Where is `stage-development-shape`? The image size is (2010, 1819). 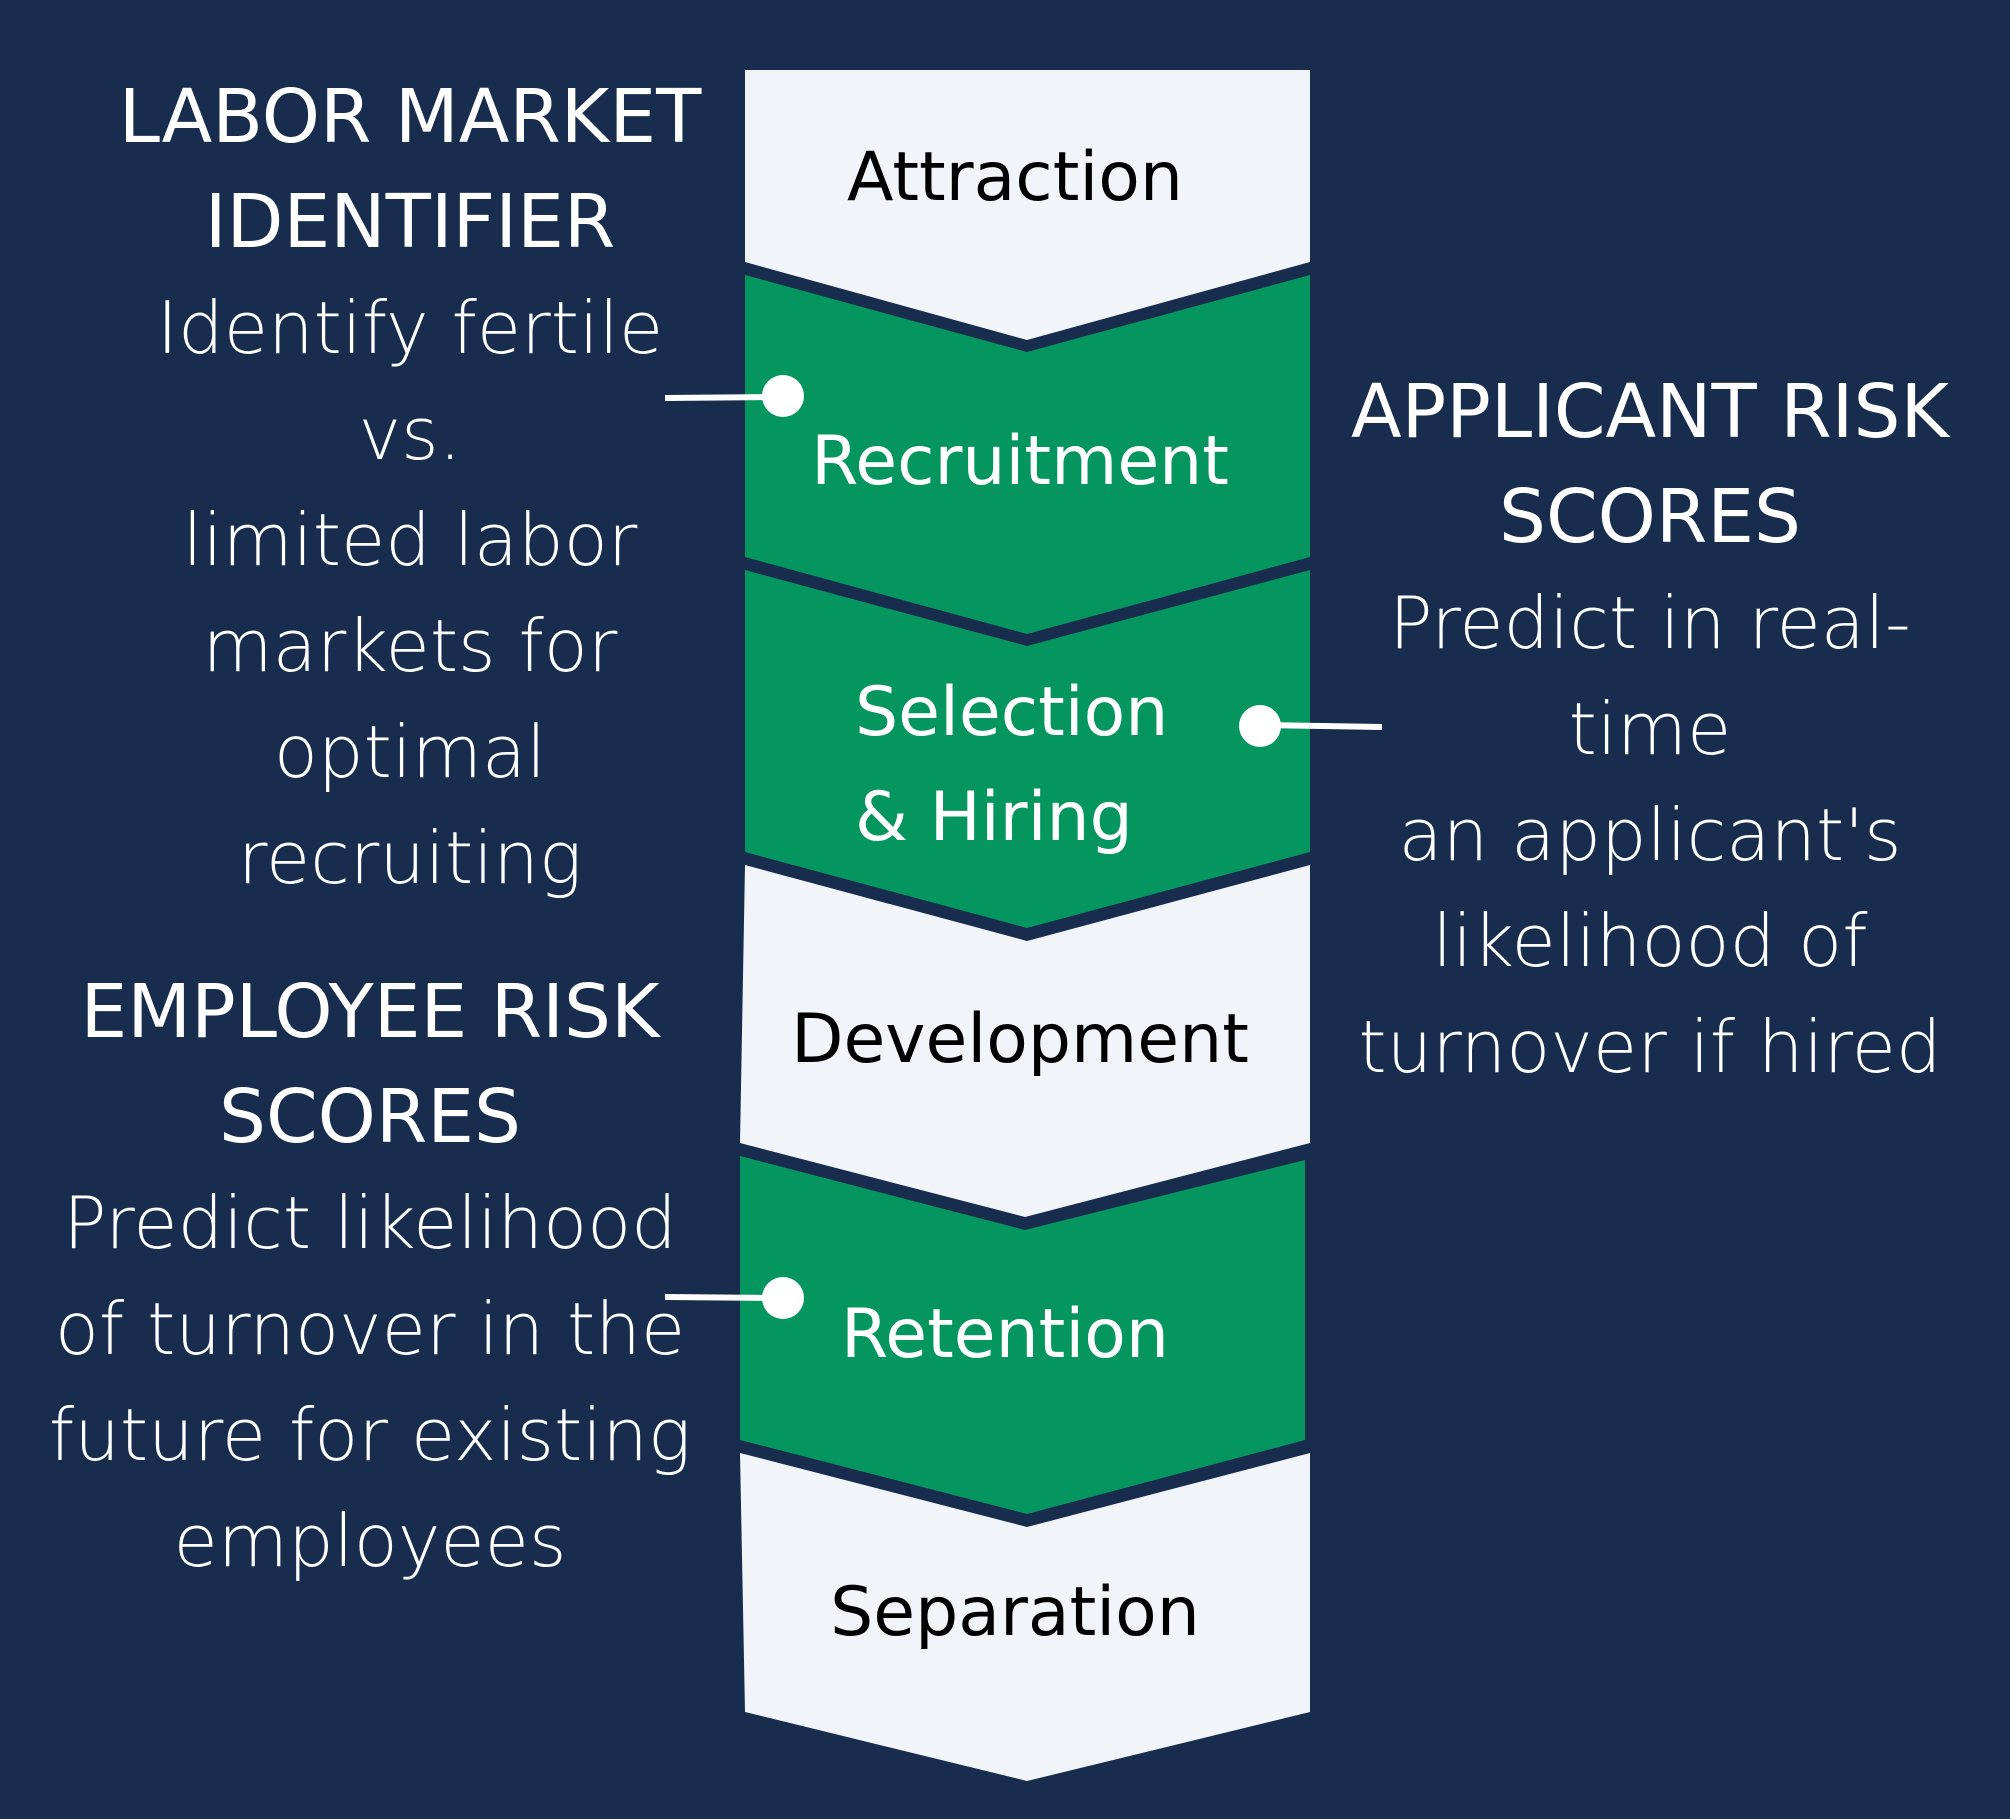
stage-development-shape is located at coordinates (1025, 1041).